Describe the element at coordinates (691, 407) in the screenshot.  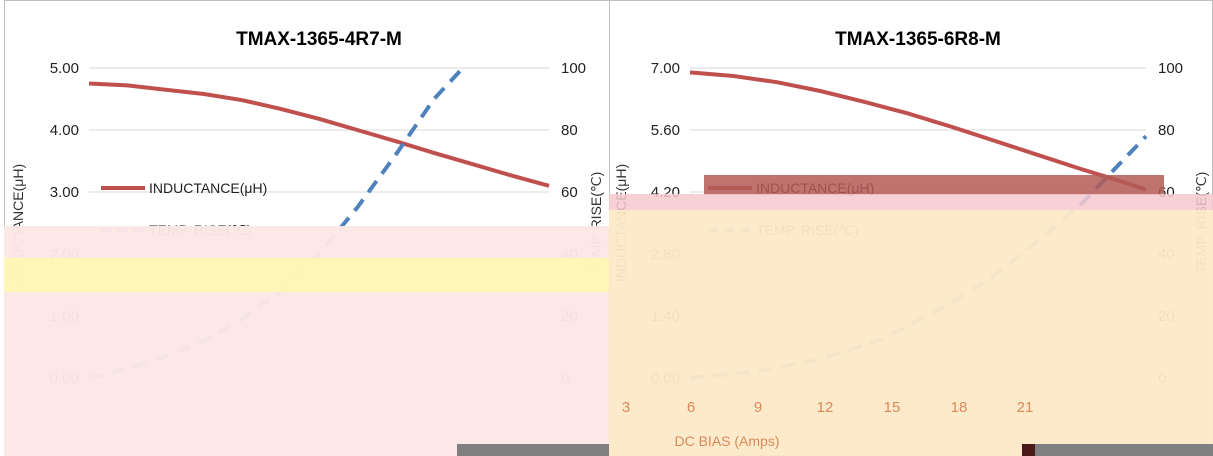
I see `x-tick-label: 6` at that location.